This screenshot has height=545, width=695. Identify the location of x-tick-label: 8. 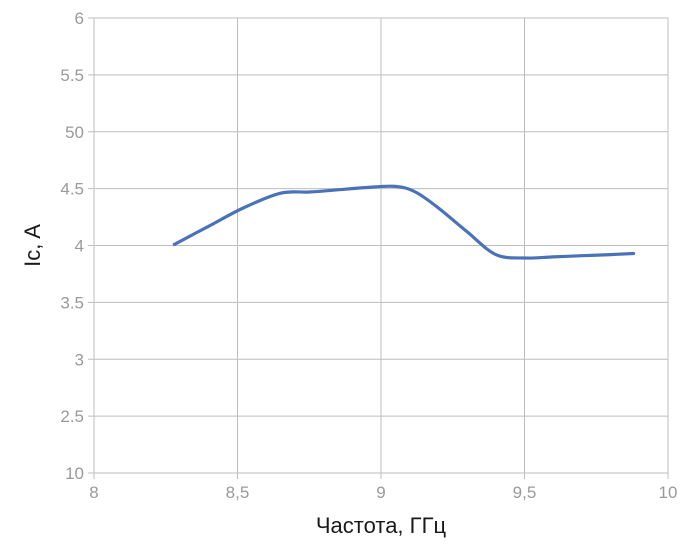
(93, 492).